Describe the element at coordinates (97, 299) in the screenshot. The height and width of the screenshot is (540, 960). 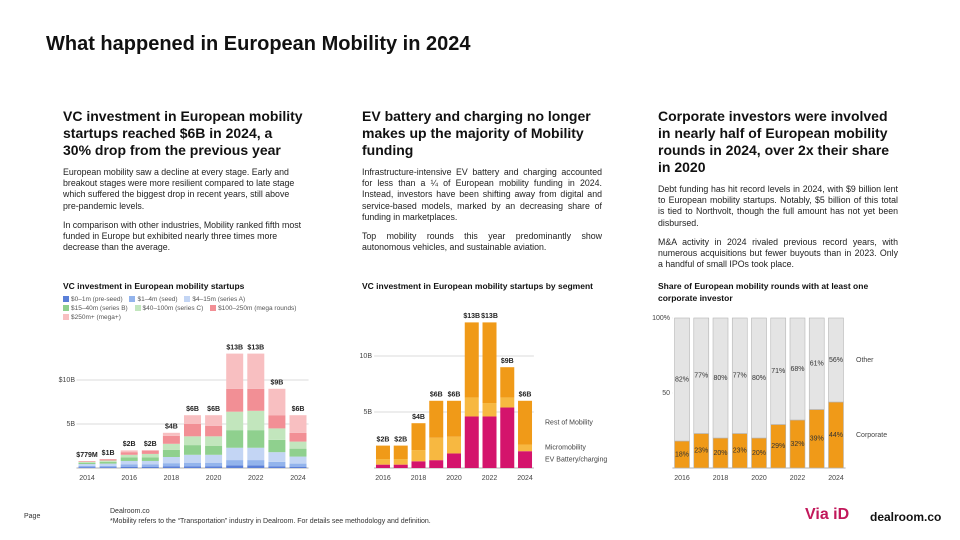
I see `legend-label: $0–1m (pre-seed)` at that location.